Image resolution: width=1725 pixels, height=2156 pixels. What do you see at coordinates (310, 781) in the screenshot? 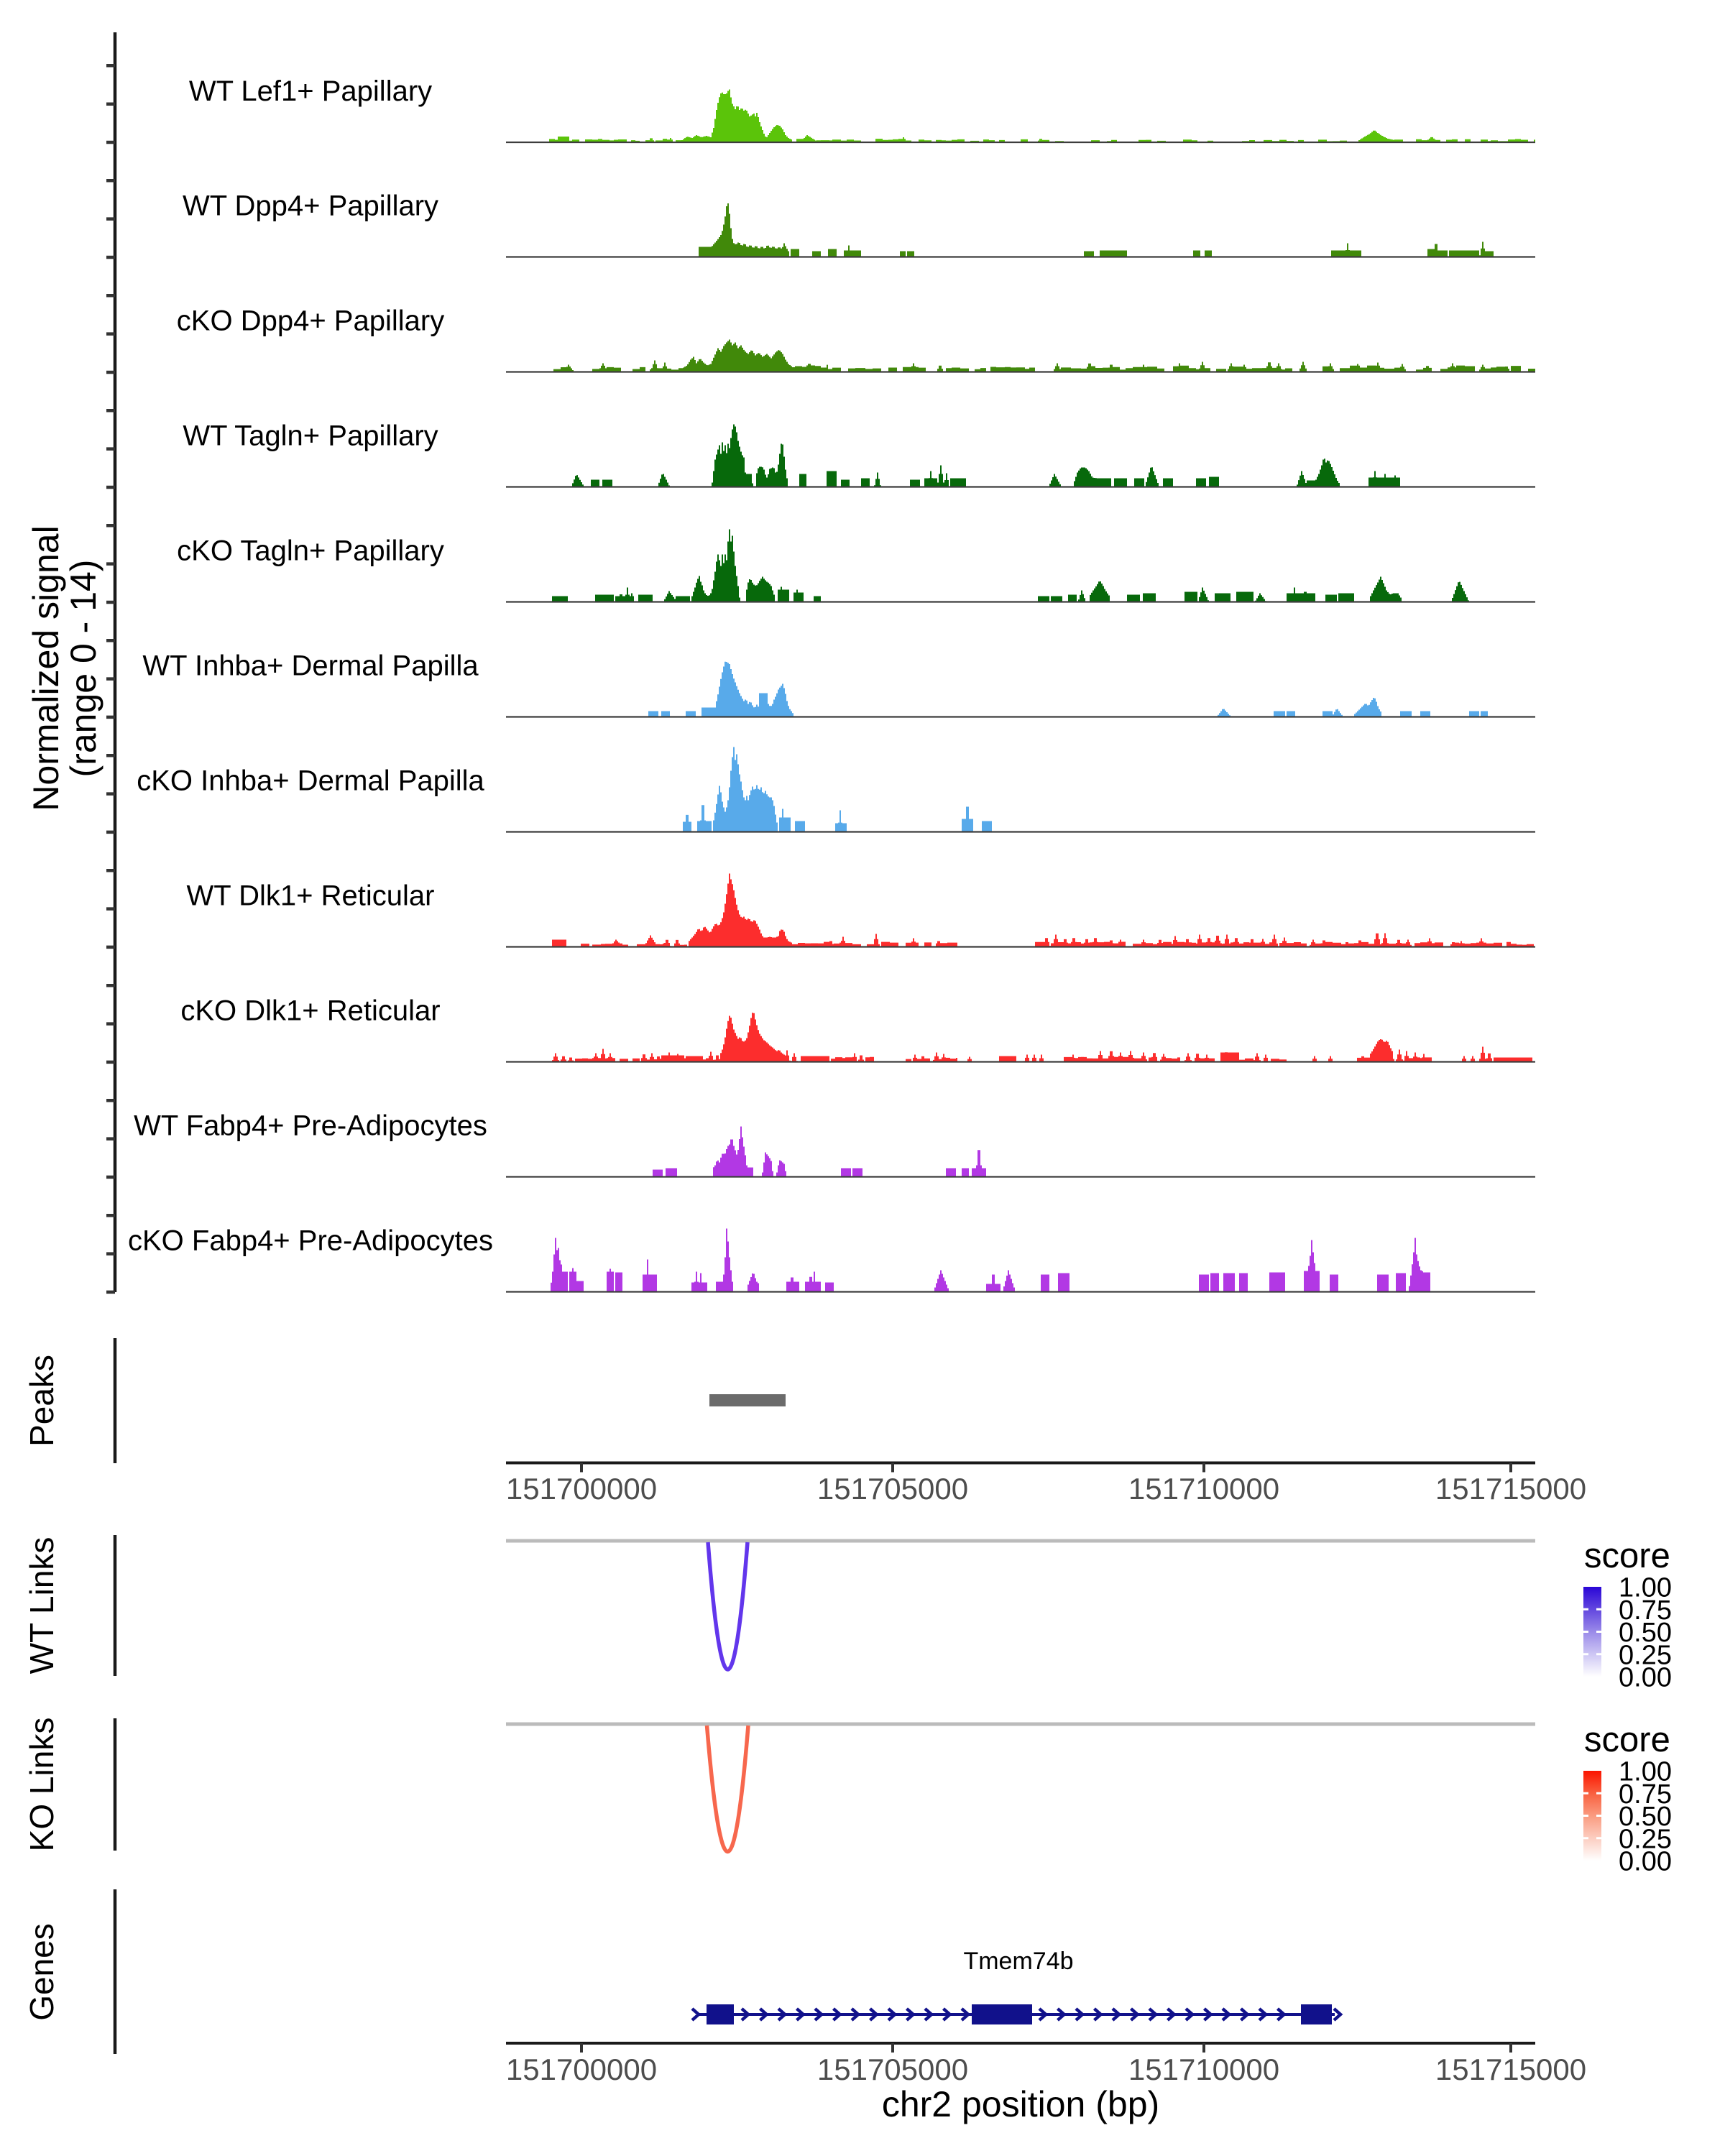
I see `svg-text: cKO Inhba+ Dermal Papilla` at bounding box center [310, 781].